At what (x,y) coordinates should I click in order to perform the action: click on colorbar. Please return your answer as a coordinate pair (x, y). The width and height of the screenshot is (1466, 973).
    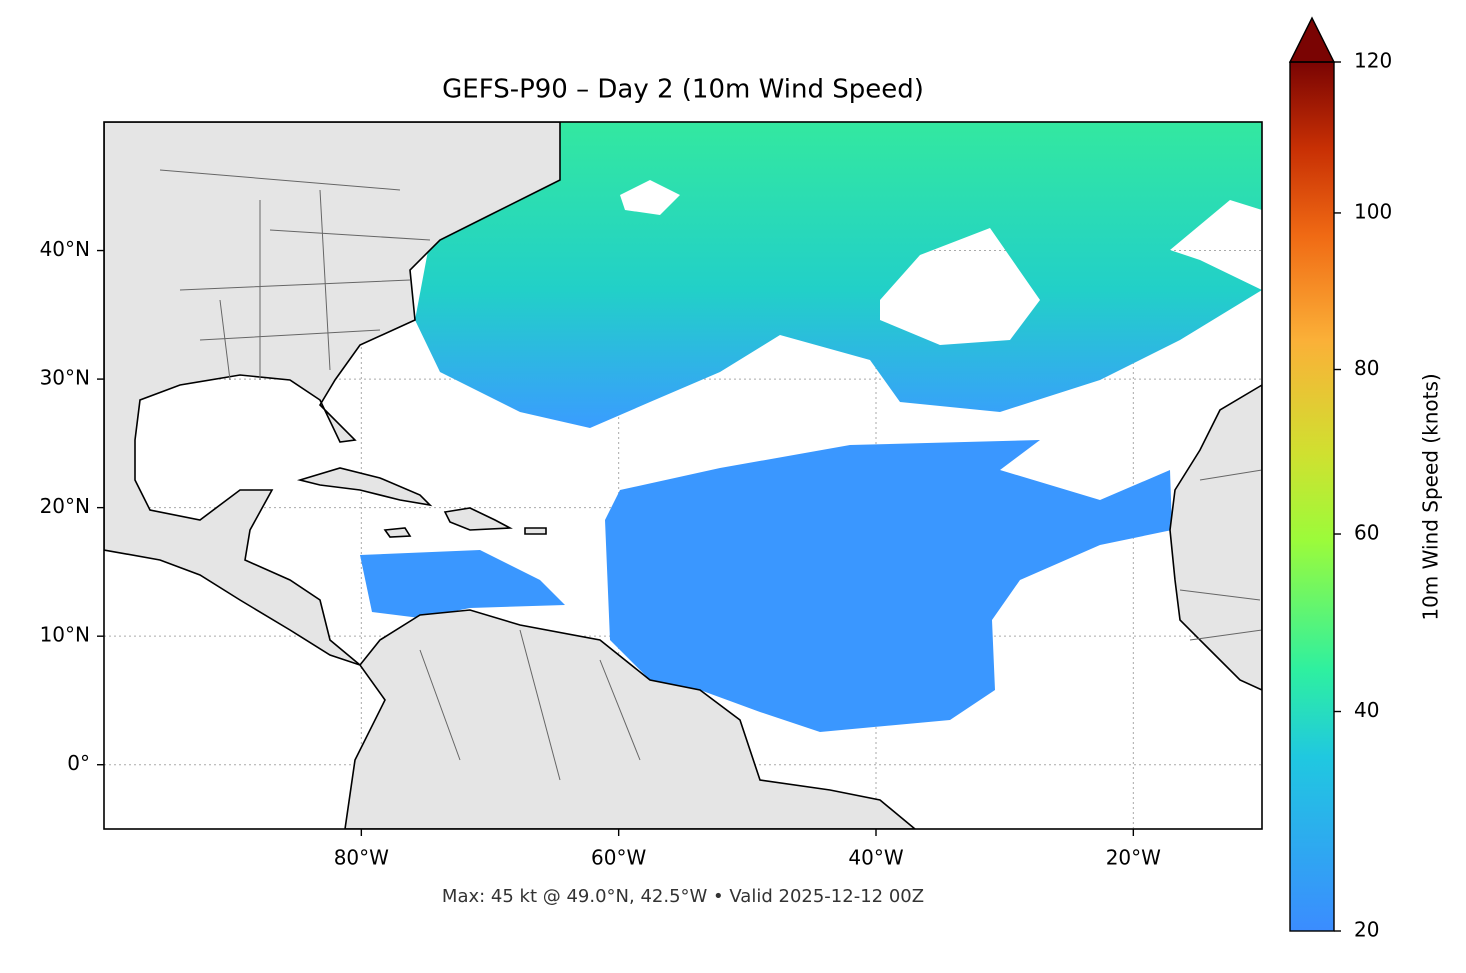
    Looking at the image, I should click on (1312, 496).